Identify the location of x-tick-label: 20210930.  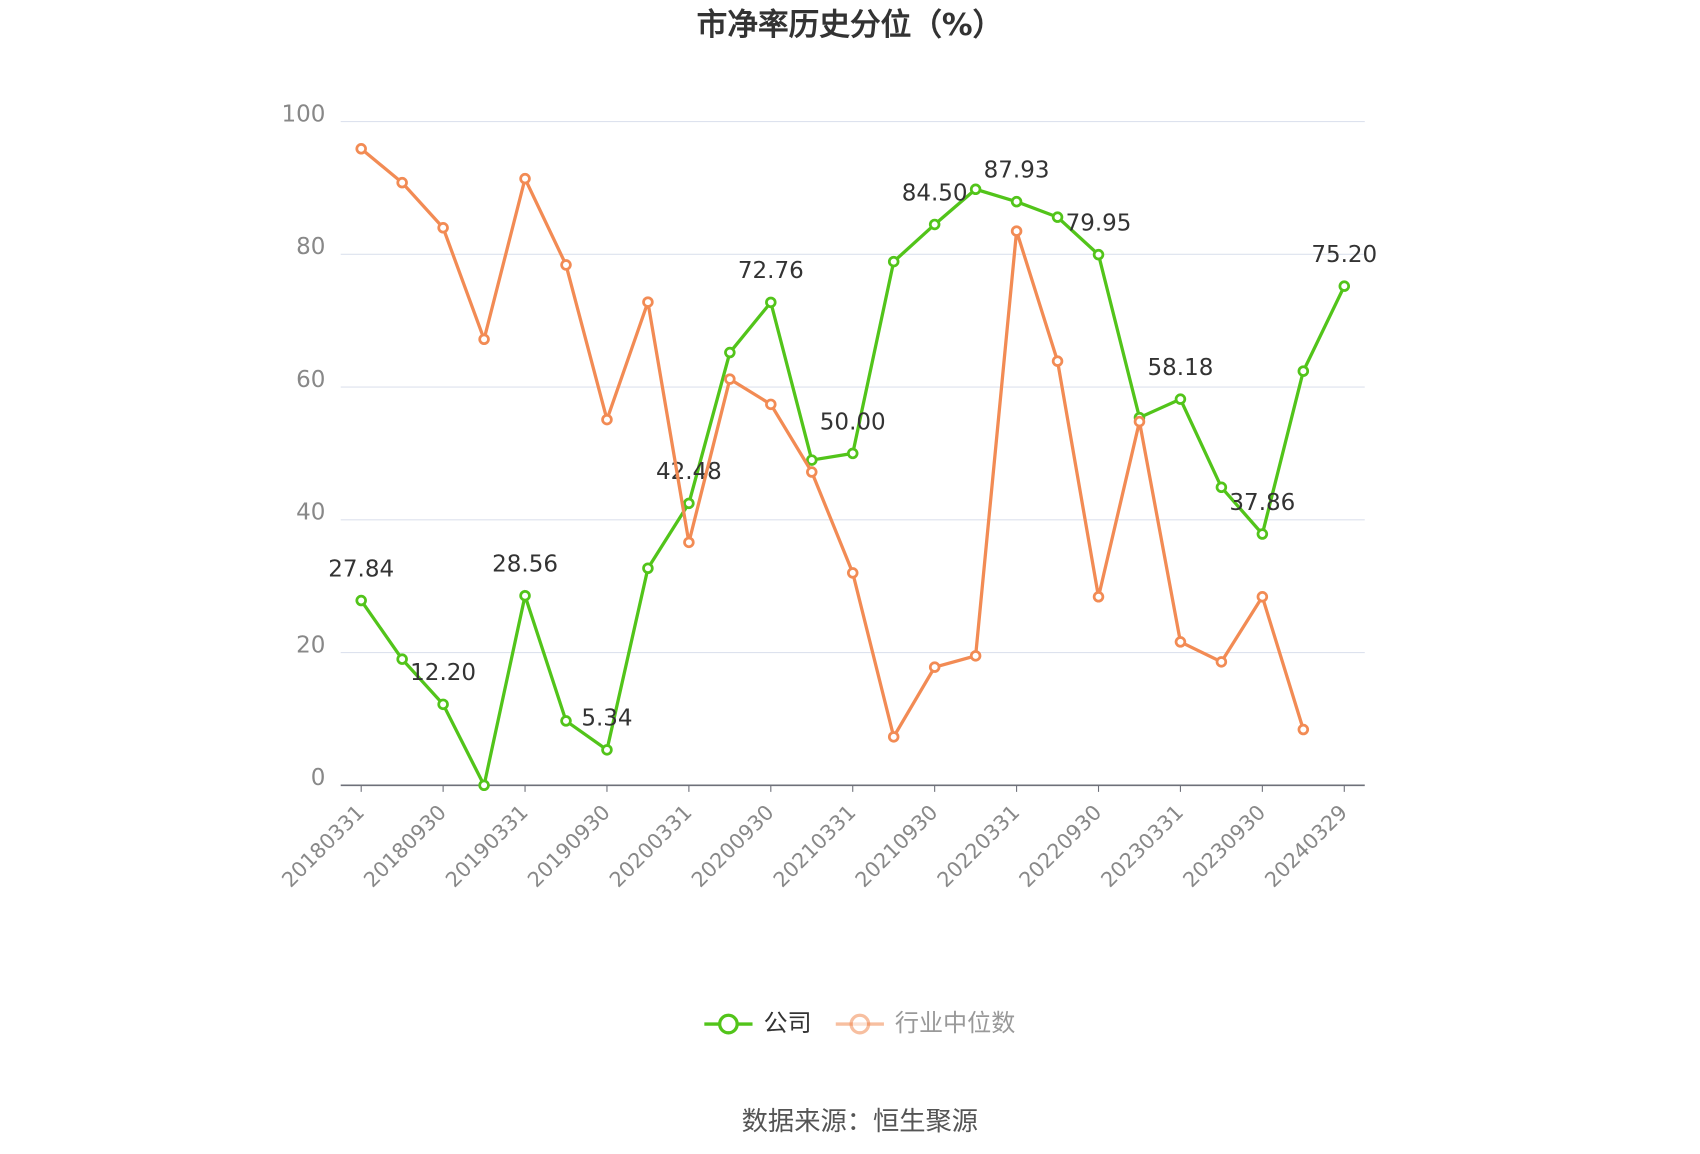
(897, 846).